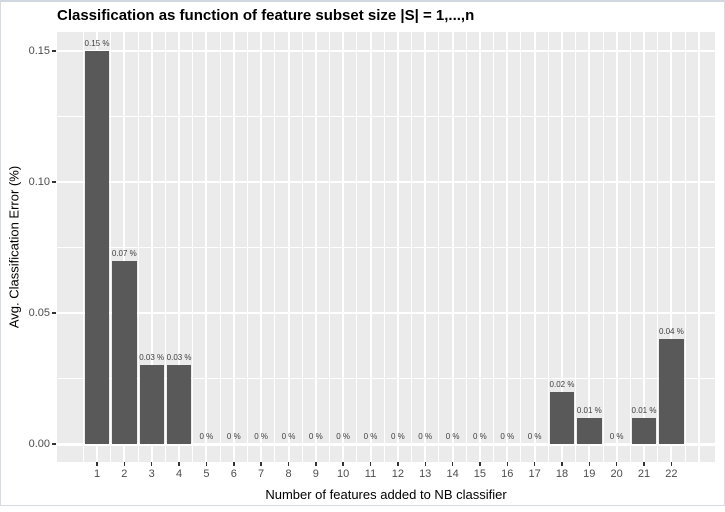 This screenshot has width=725, height=512. Describe the element at coordinates (124, 474) in the screenshot. I see `x-axis-tick-label: 2` at that location.